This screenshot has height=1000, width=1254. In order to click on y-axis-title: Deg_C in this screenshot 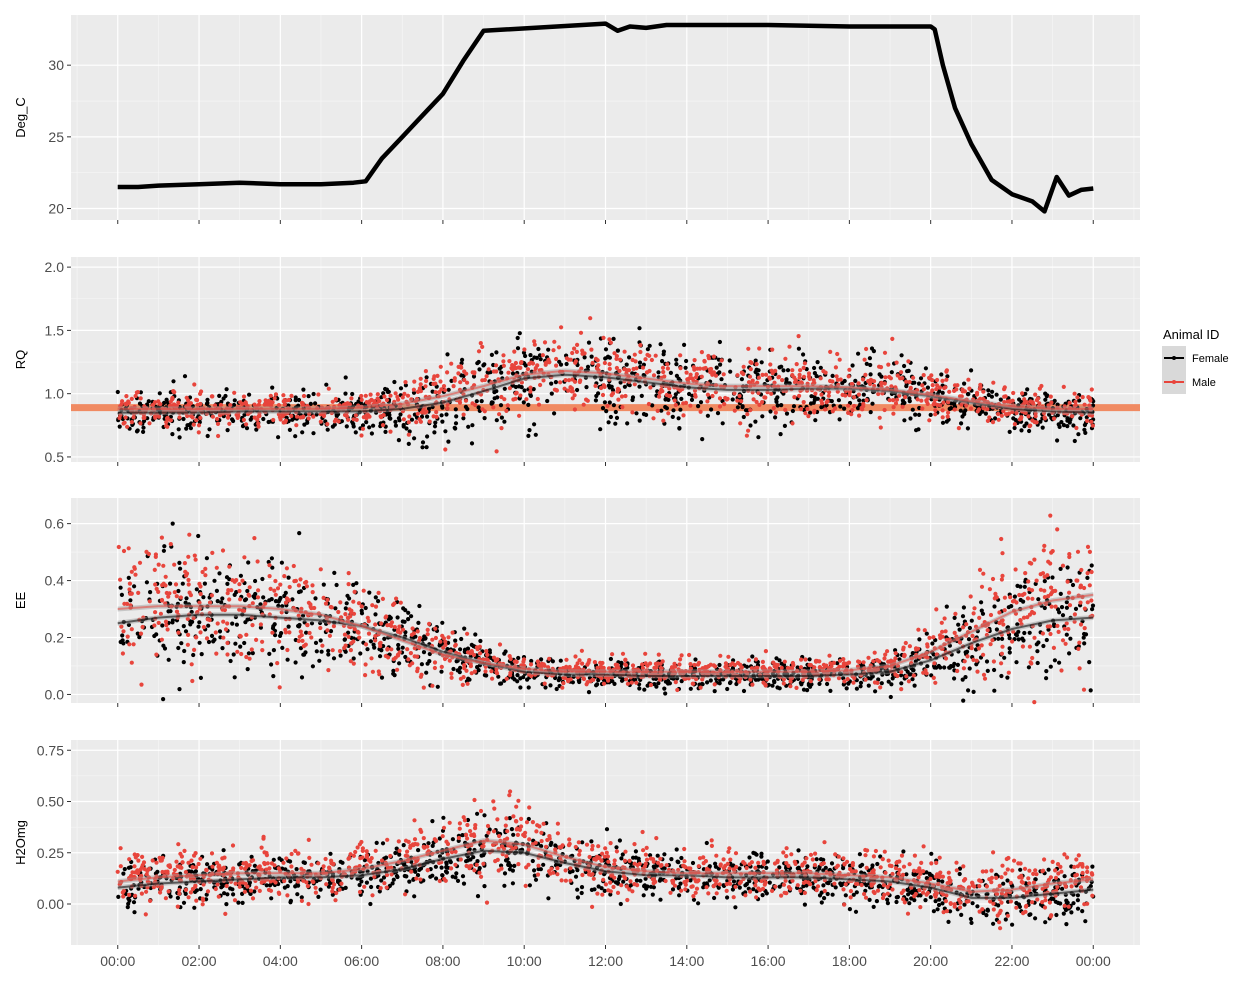, I will do `click(20, 117)`.